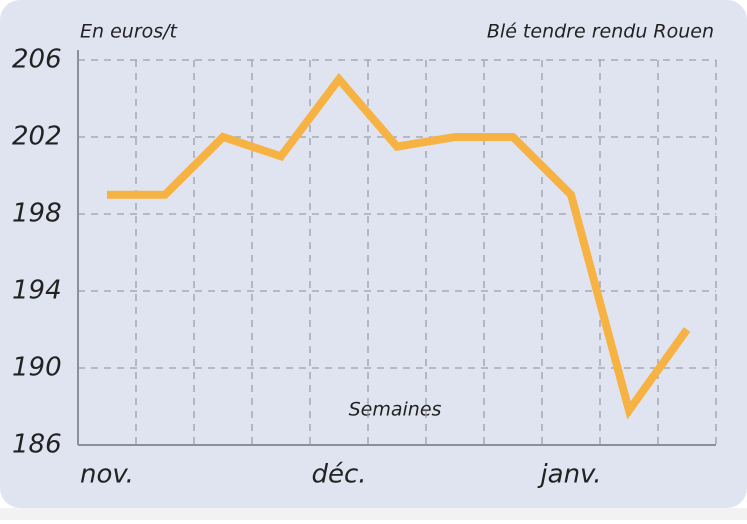 This screenshot has height=524, width=747. Describe the element at coordinates (107, 475) in the screenshot. I see `x-tick-label: nov.` at that location.